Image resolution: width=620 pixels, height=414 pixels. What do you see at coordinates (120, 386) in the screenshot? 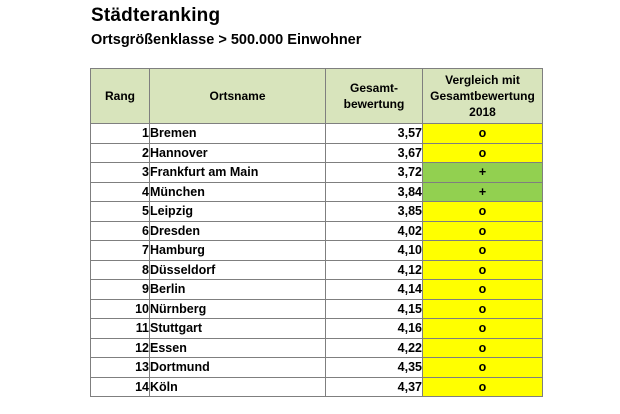
I see `rank-cell: 14` at bounding box center [120, 386].